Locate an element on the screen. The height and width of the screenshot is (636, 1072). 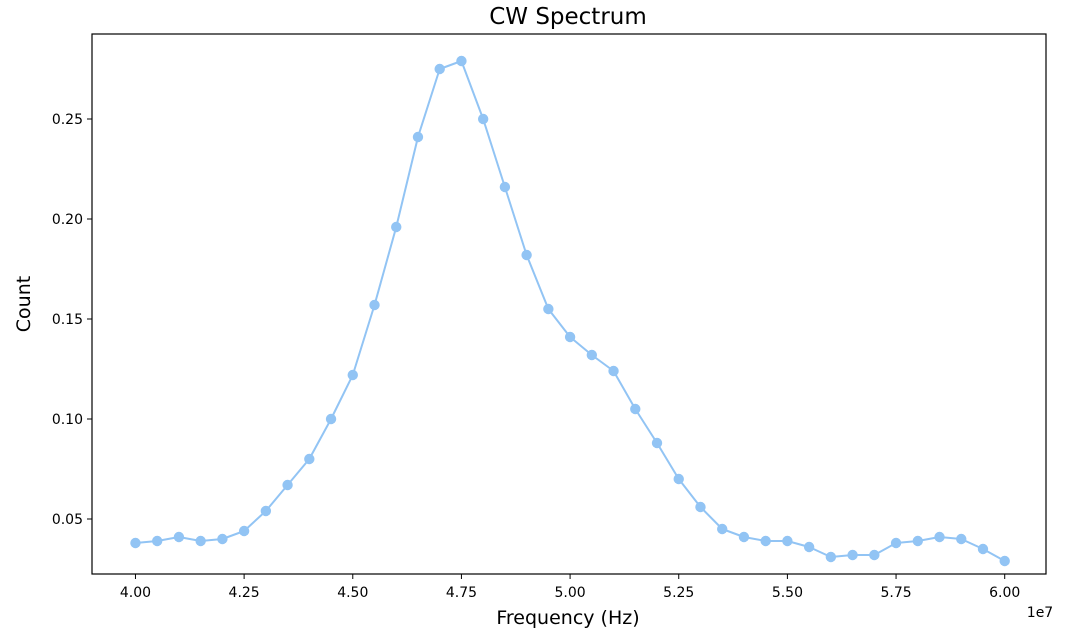
x-tick-label: 4.50 is located at coordinates (352, 593).